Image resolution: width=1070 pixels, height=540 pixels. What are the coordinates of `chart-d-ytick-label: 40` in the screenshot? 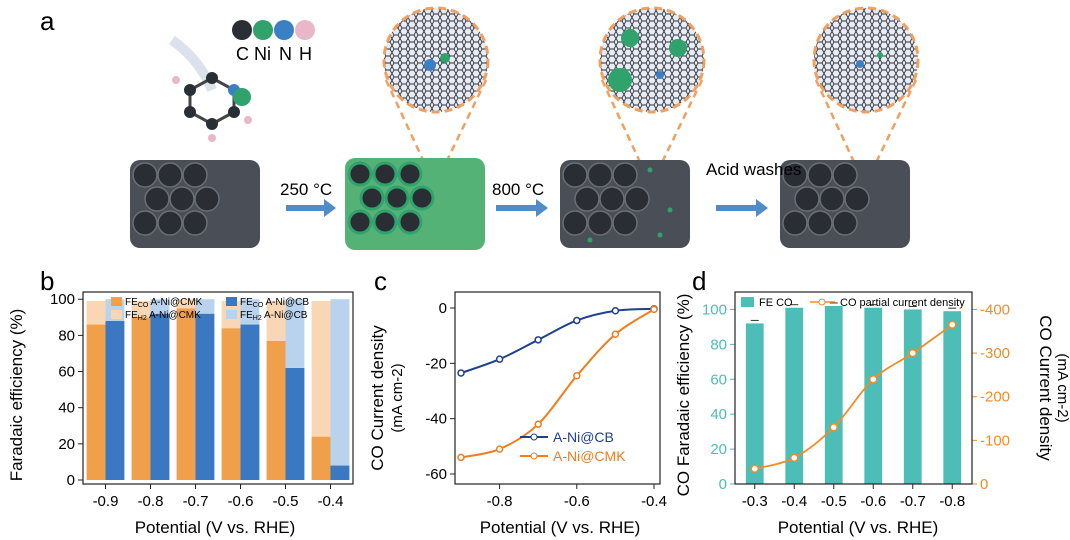 It's located at (718, 414).